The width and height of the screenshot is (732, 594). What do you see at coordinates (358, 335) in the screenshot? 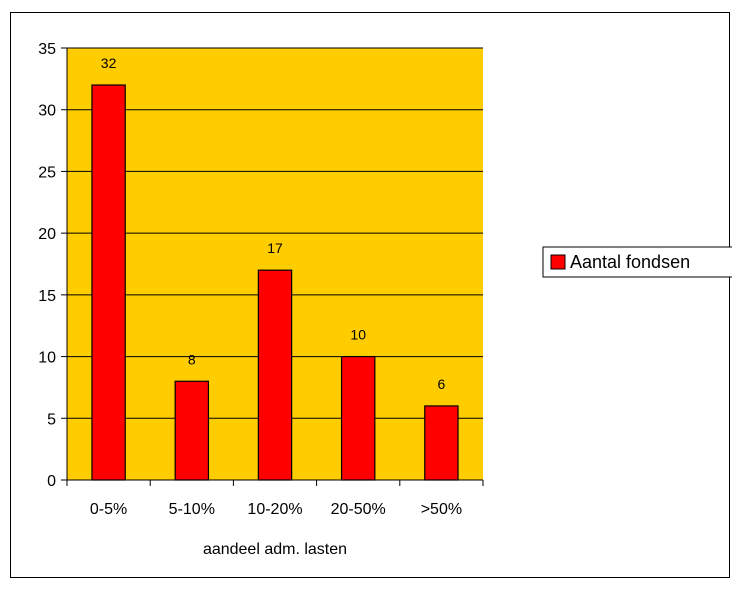
I see `data-label: 10` at bounding box center [358, 335].